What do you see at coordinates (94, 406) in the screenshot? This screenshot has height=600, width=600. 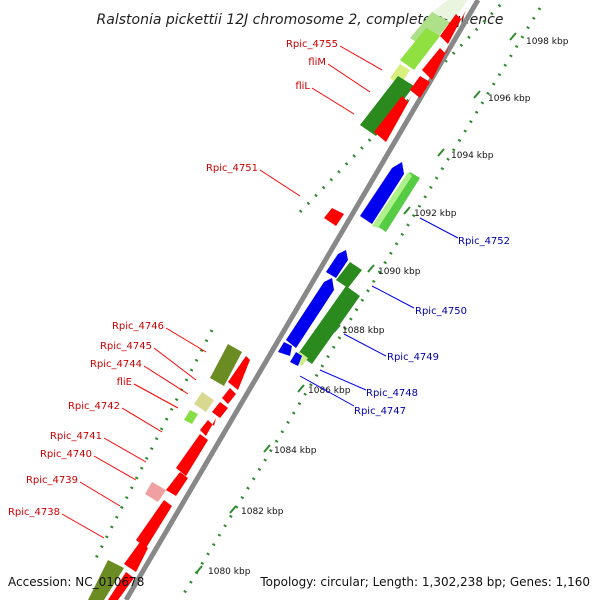 I see `gene-label: Rpic_4742` at bounding box center [94, 406].